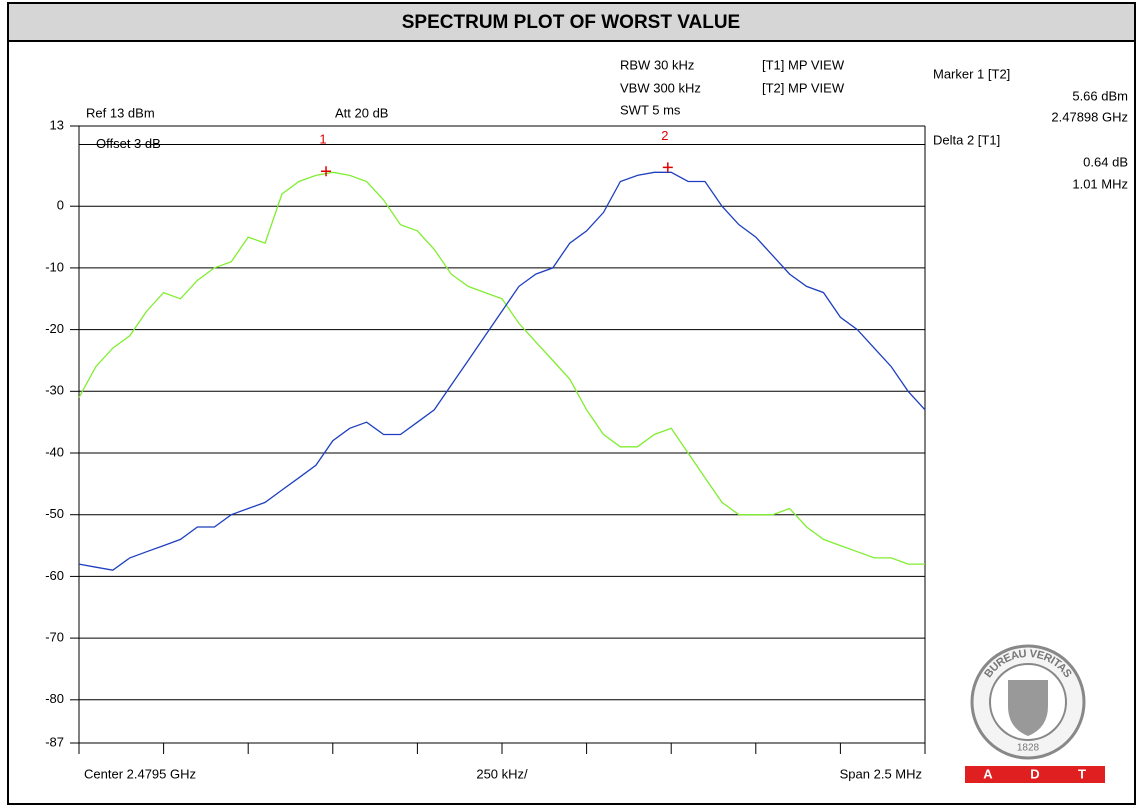 The image size is (1143, 812). Describe the element at coordinates (54, 266) in the screenshot. I see `y-tick-label: -10` at that location.